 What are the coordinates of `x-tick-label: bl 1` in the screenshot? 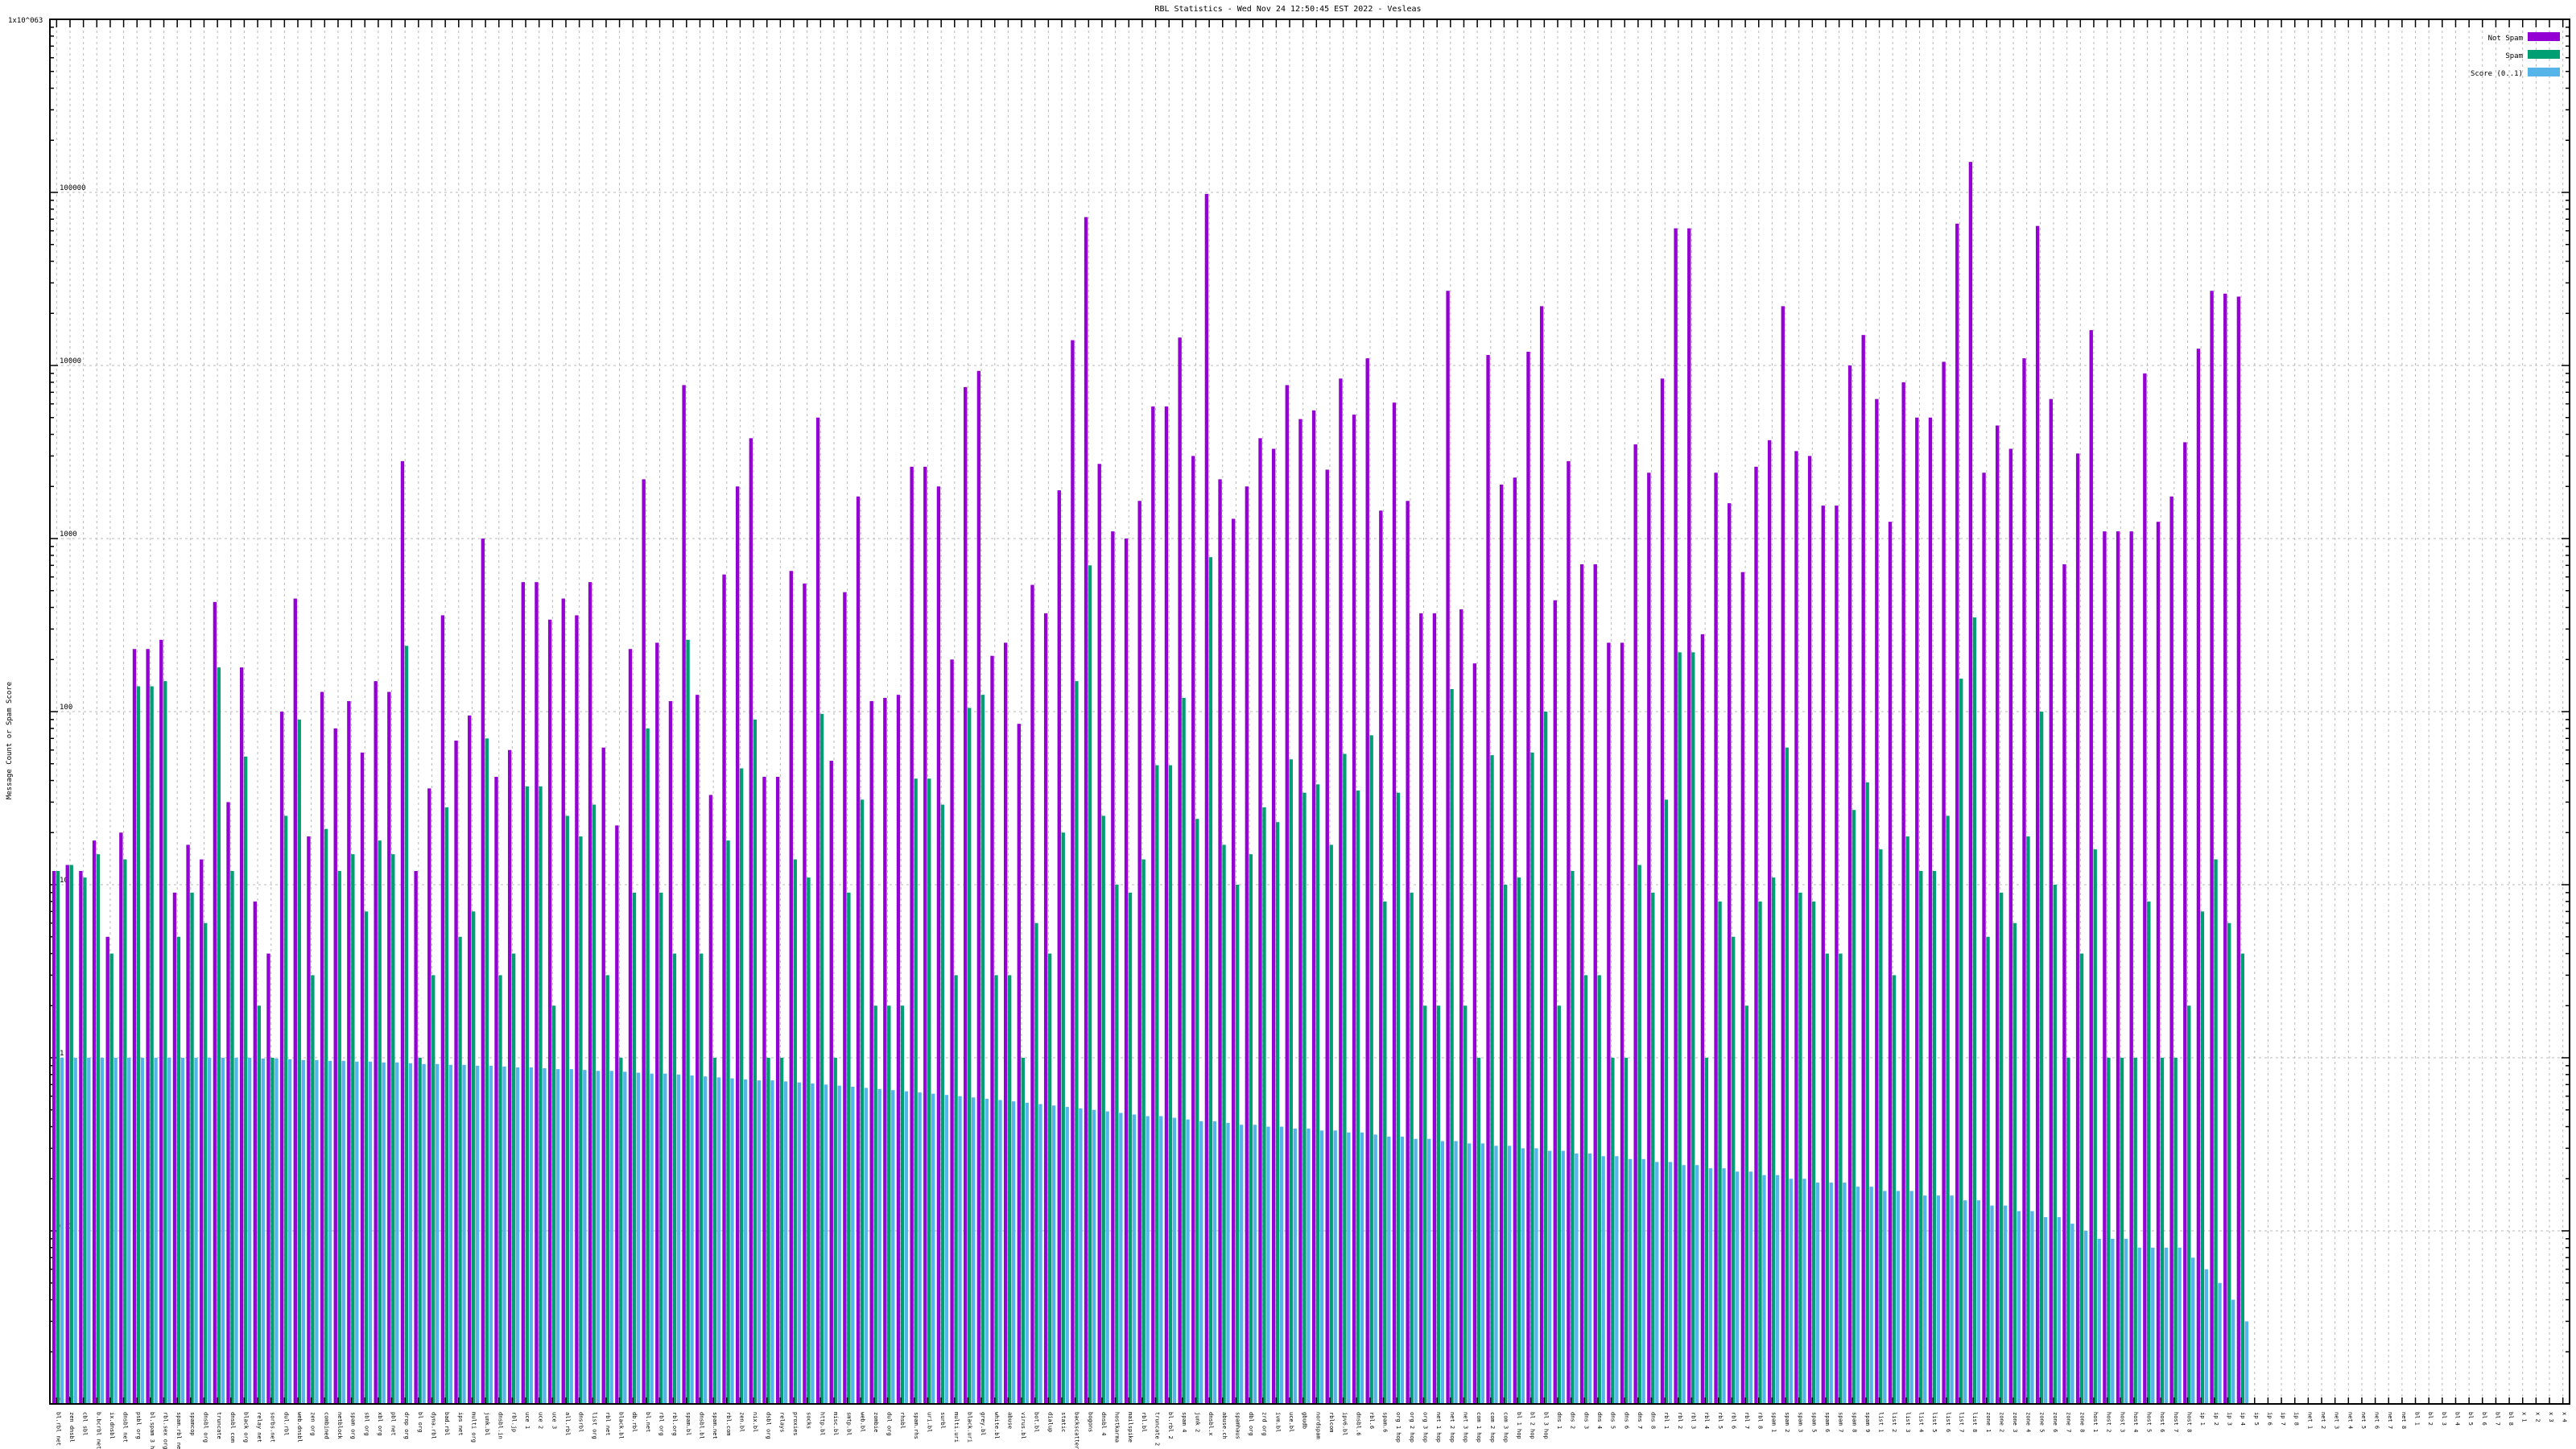 It's located at (2417, 1419).